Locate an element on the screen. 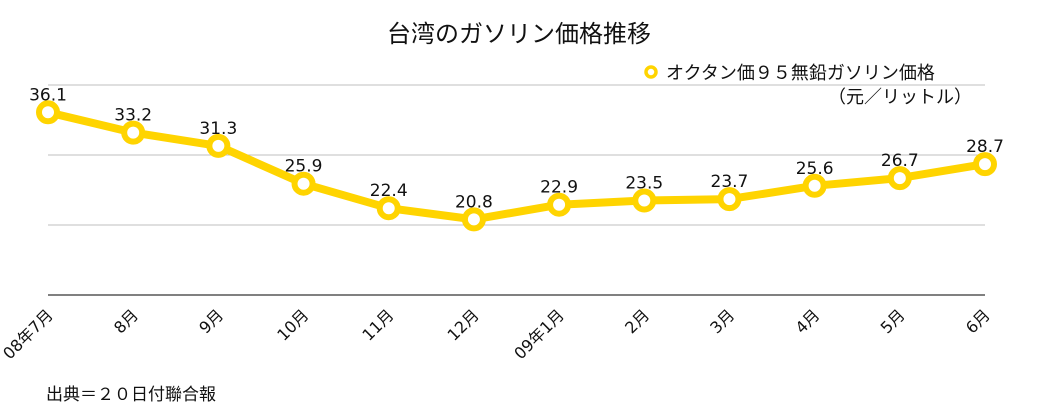  data-label: 22.4 is located at coordinates (389, 191).